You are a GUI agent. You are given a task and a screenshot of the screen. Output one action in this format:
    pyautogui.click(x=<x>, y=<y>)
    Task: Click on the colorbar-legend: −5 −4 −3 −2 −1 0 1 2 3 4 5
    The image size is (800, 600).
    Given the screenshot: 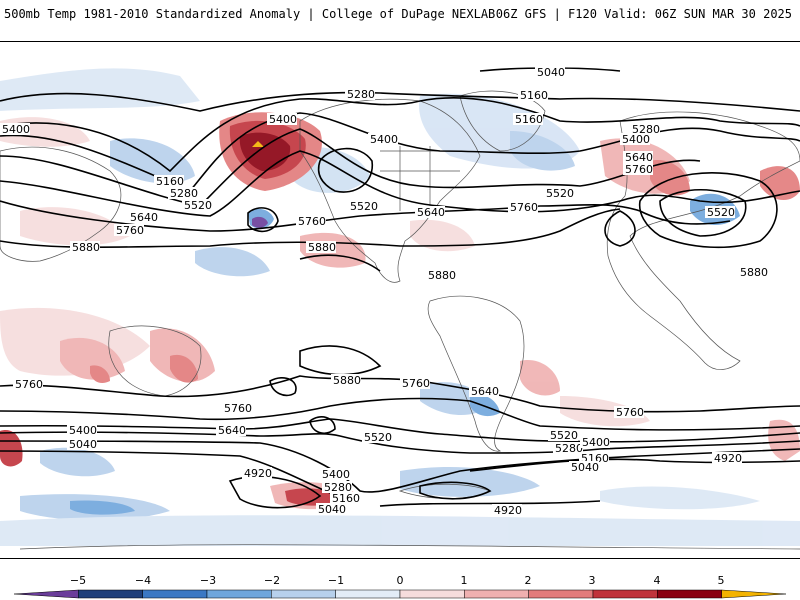 What is the action you would take?
    pyautogui.click(x=400, y=586)
    